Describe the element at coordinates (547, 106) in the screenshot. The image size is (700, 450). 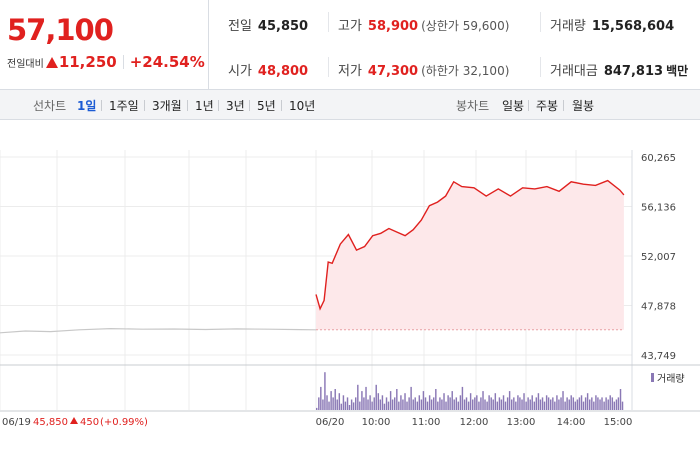
I see `tab-weekly-candle: 주봉` at that location.